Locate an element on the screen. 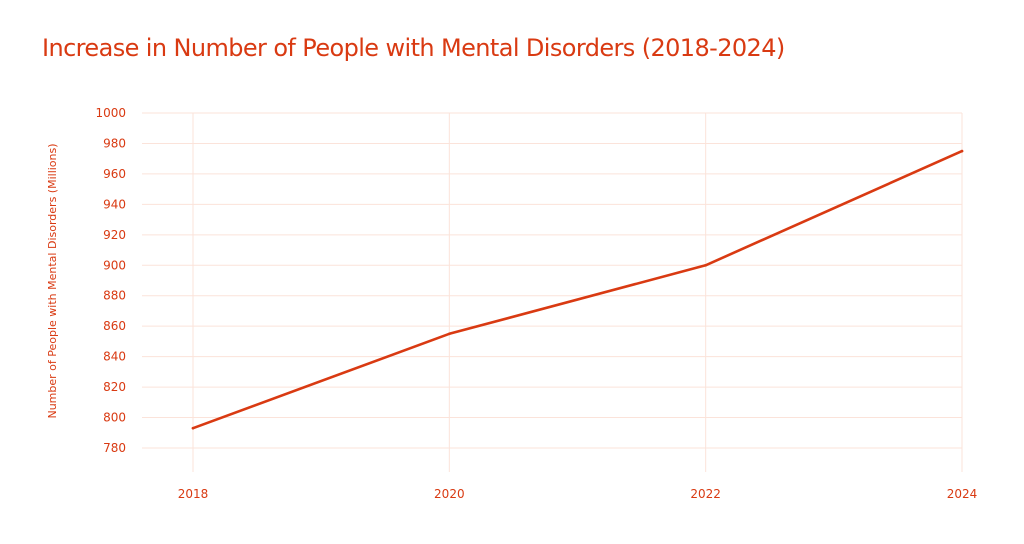  y-tick-label: 780 is located at coordinates (114, 448).